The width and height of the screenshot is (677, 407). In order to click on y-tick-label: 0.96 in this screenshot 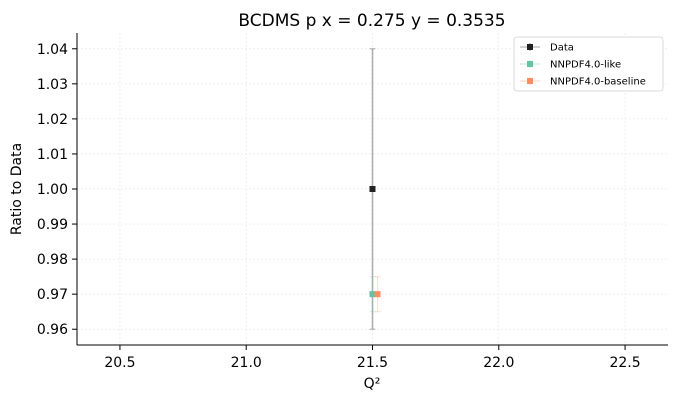, I will do `click(52, 330)`.